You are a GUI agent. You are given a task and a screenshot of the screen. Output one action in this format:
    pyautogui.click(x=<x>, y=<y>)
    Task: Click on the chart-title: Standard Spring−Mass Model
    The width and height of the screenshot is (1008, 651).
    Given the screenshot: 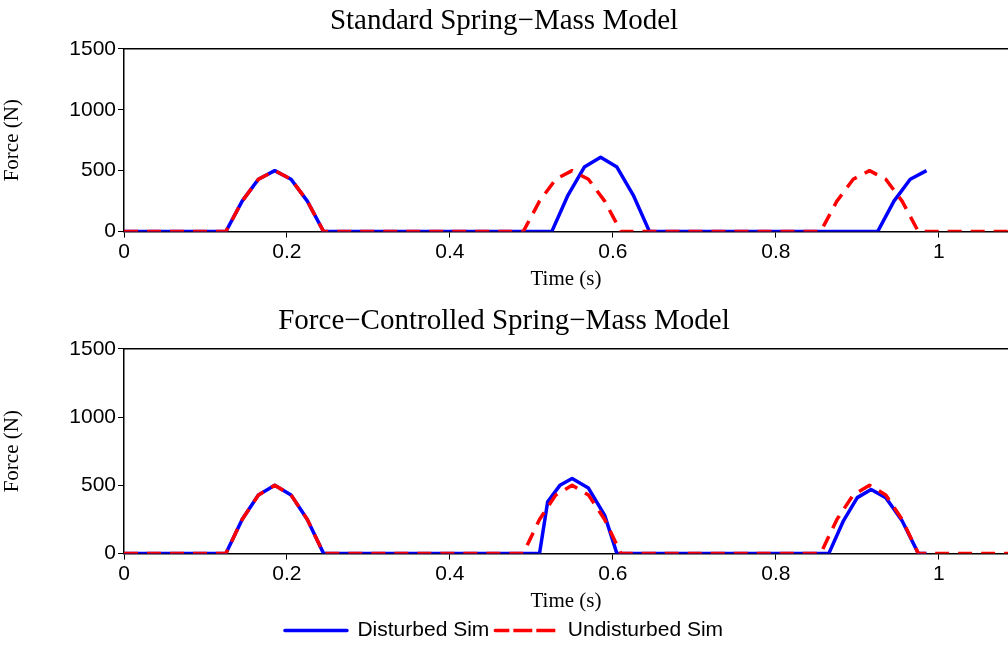 What is the action you would take?
    pyautogui.click(x=504, y=19)
    